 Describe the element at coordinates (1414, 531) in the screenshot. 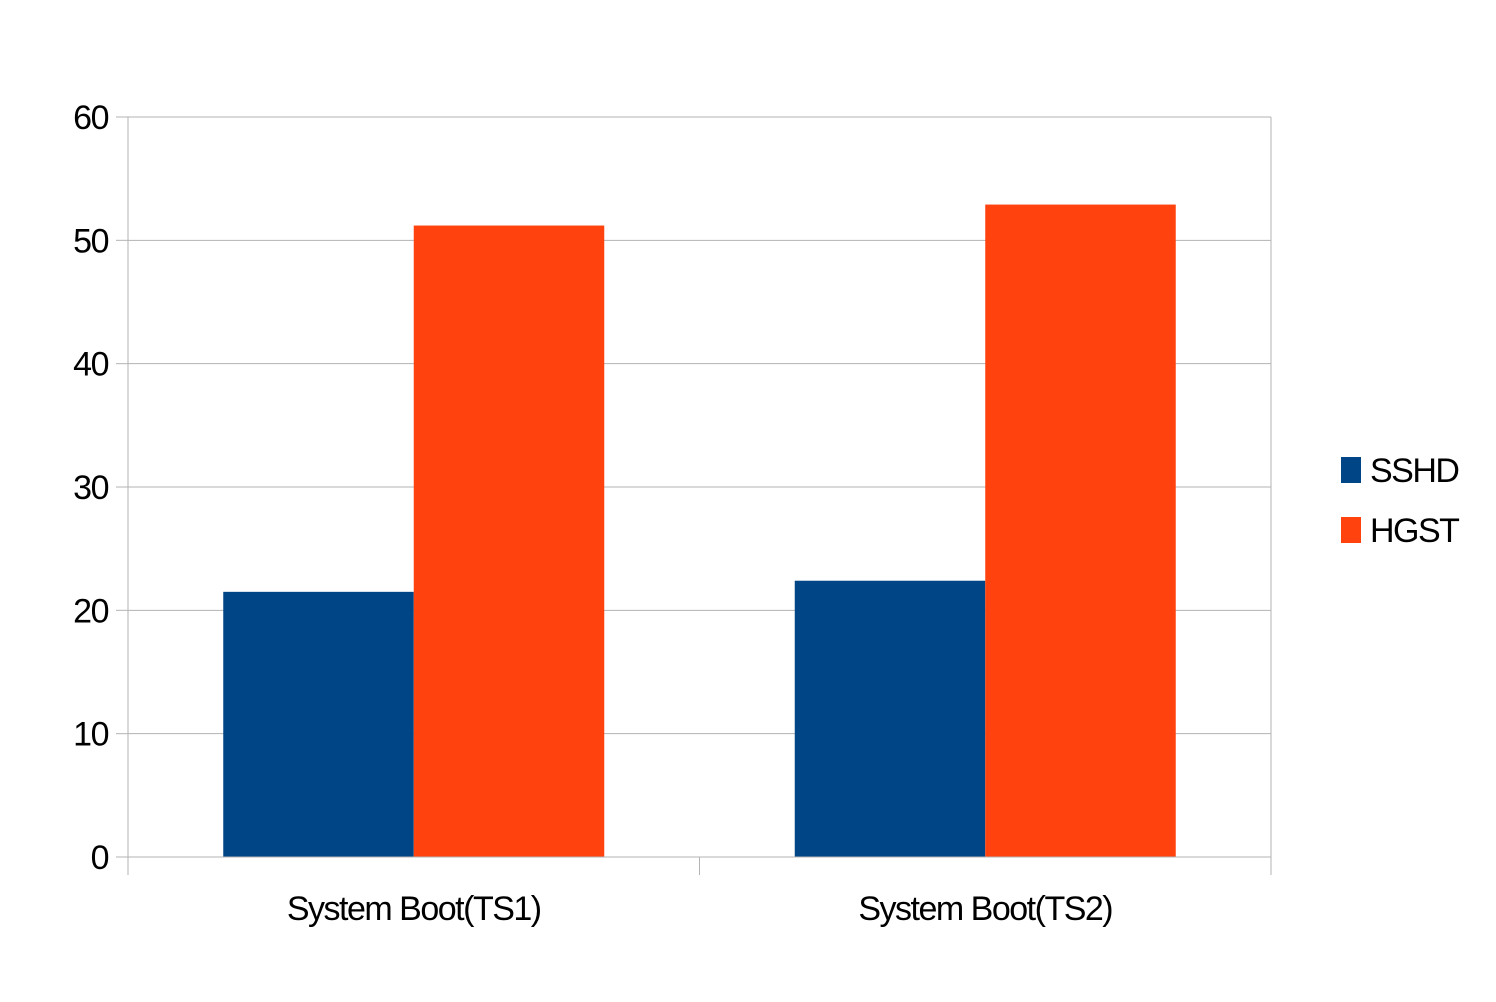

I see `legend-label: HGST` at that location.